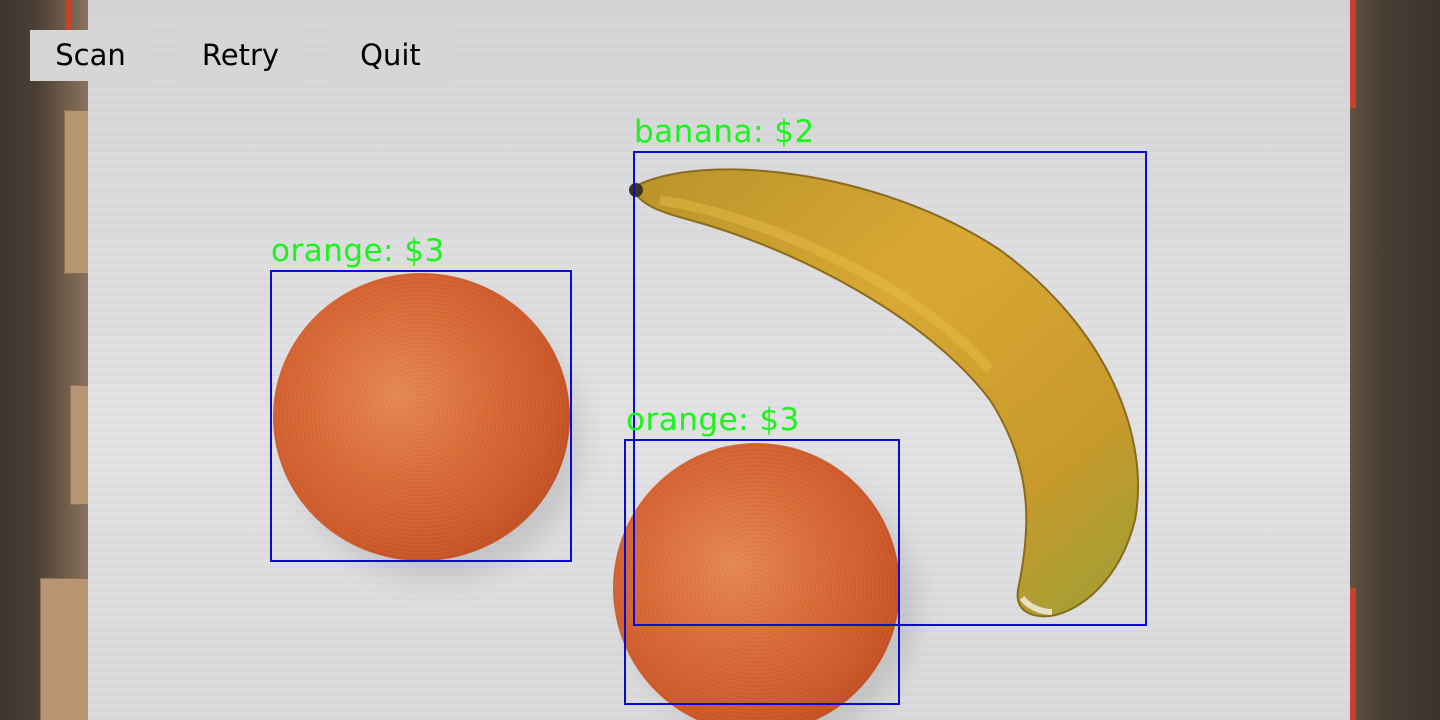 Image resolution: width=1440 pixels, height=720 pixels. Describe the element at coordinates (1390, 360) in the screenshot. I see `table-edge-right` at that location.